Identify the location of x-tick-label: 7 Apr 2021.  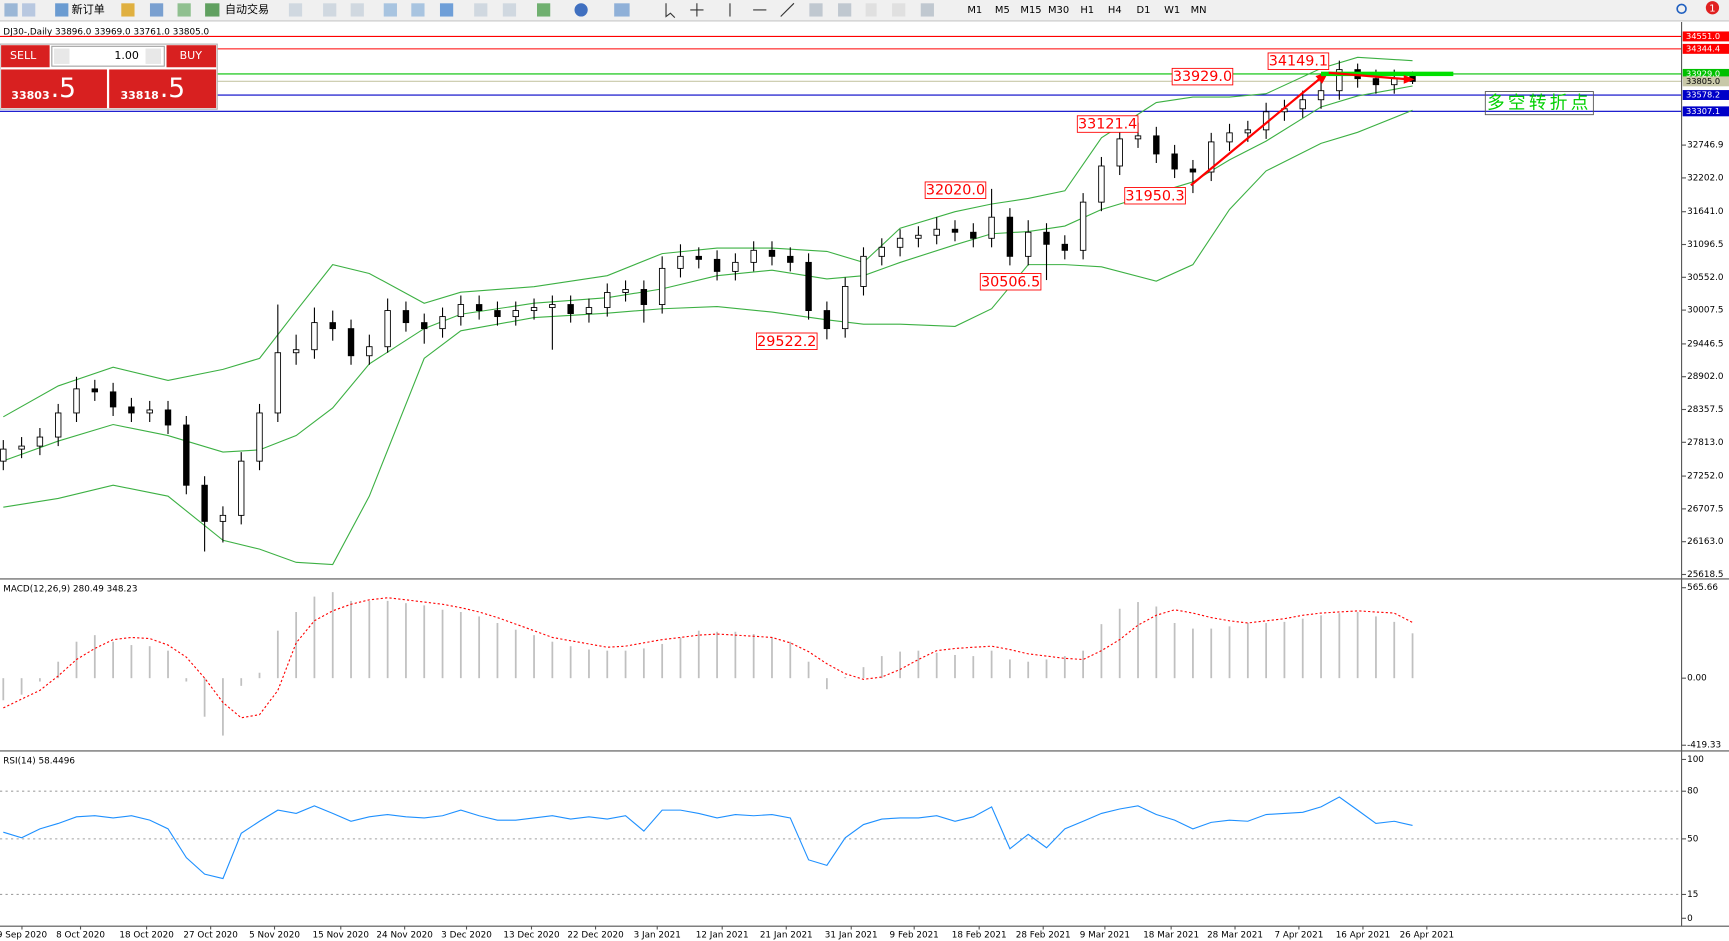
(1298, 936).